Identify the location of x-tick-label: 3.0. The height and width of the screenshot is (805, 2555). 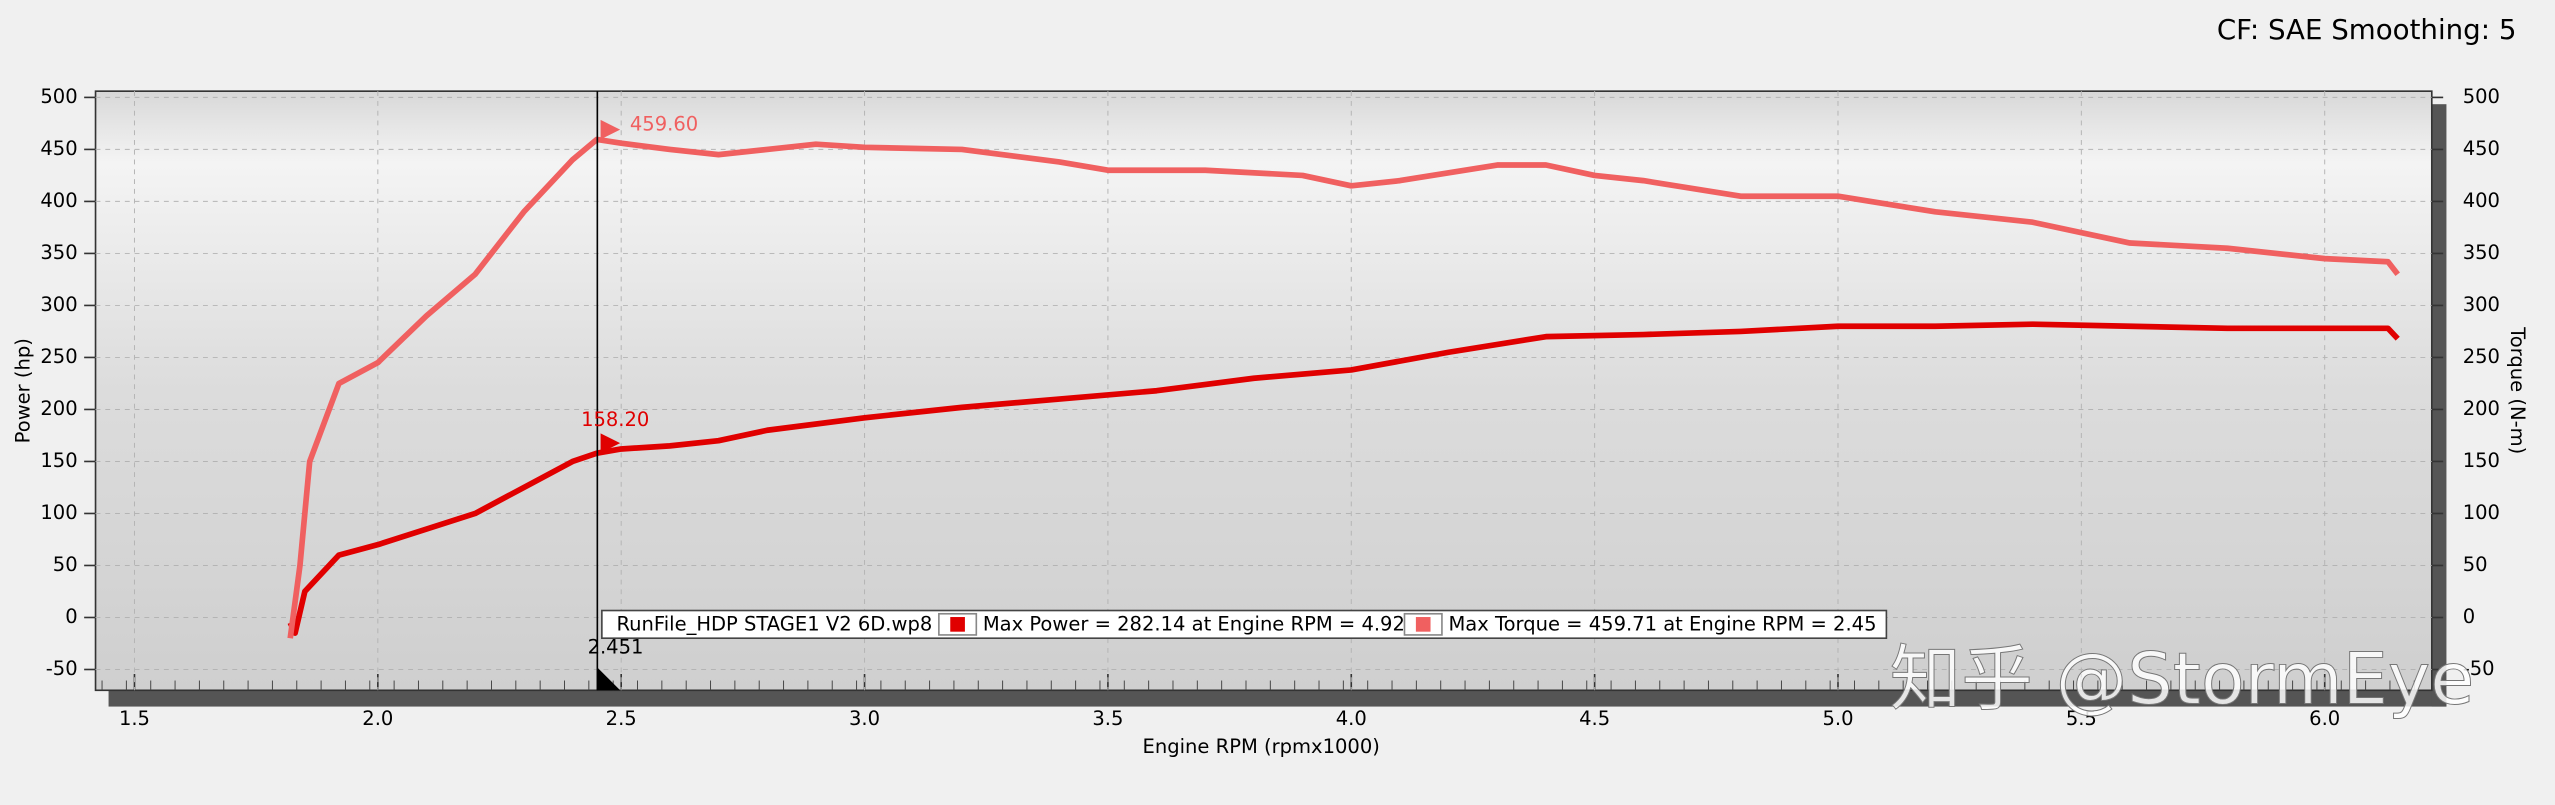
(864, 718).